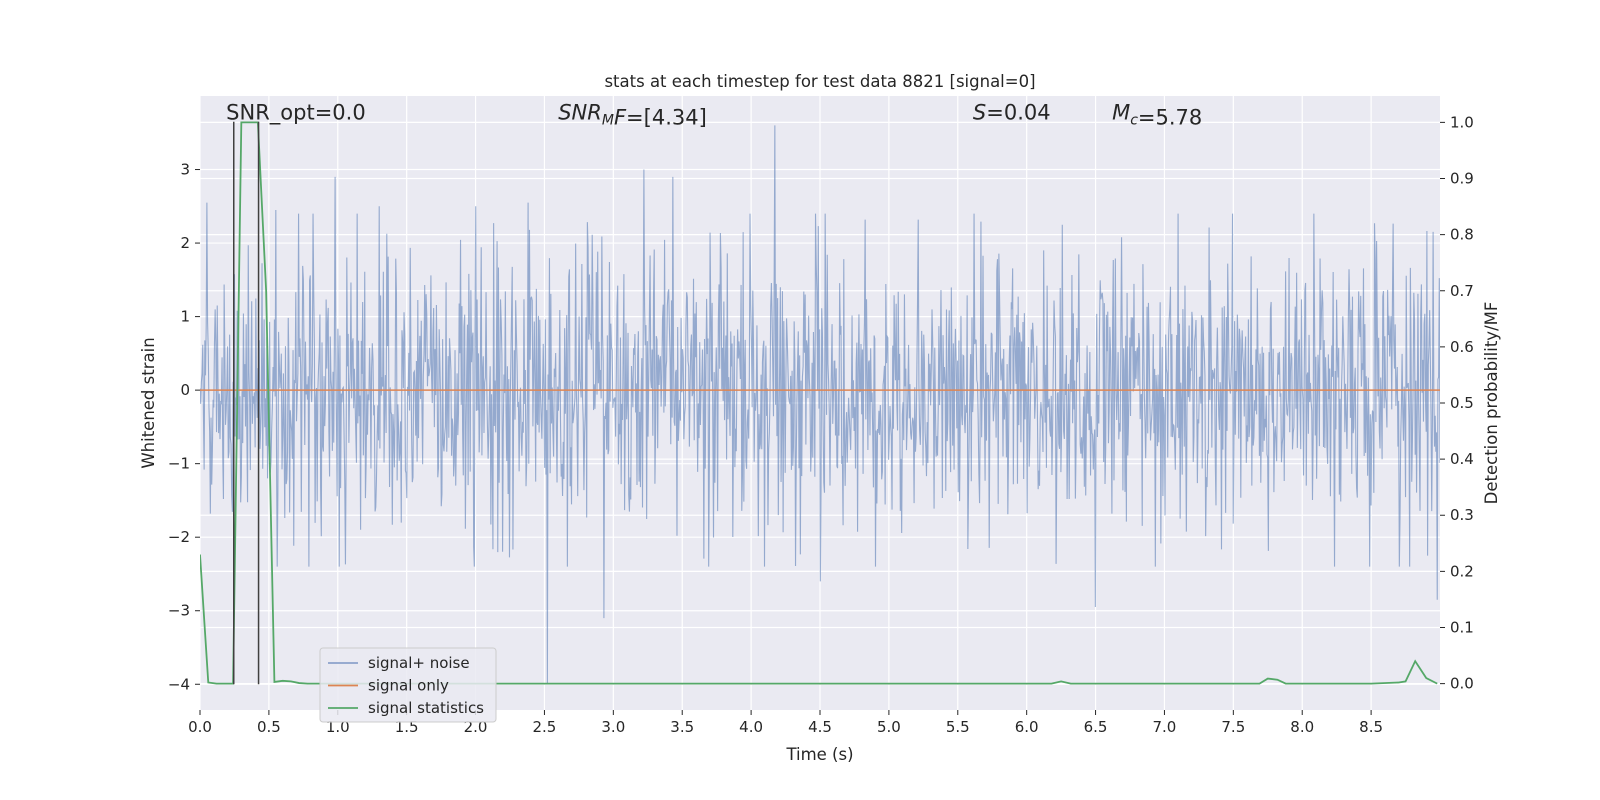 The height and width of the screenshot is (800, 1600). Describe the element at coordinates (613, 727) in the screenshot. I see `x-tick-label: 3.0` at that location.